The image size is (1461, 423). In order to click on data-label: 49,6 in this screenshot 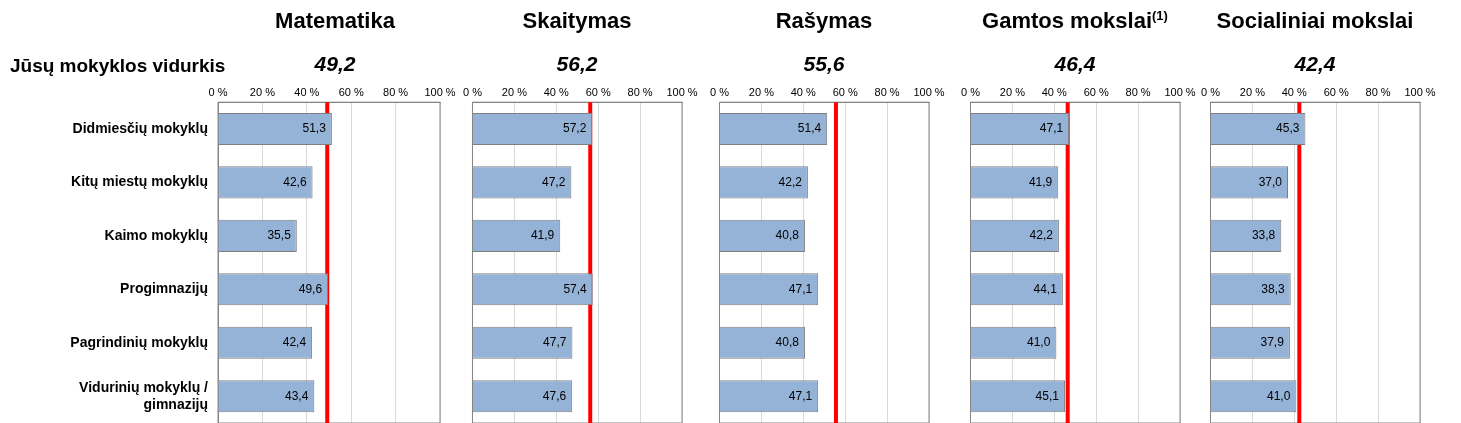, I will do `click(310, 288)`.